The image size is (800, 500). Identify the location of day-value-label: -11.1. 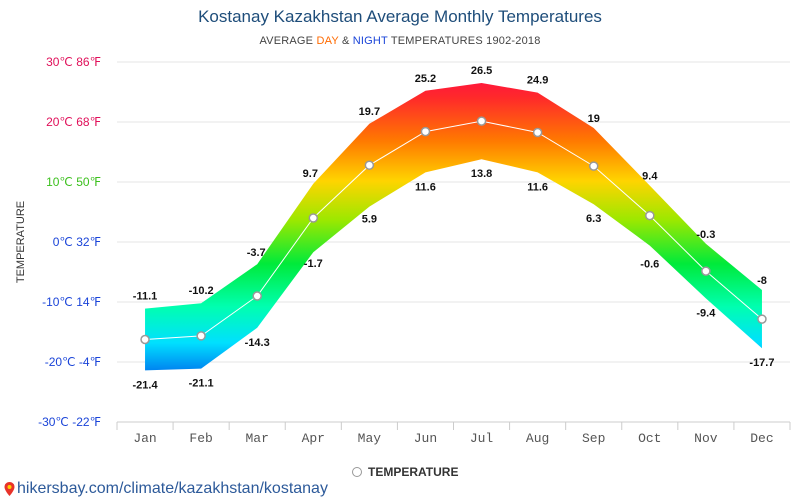
(145, 297).